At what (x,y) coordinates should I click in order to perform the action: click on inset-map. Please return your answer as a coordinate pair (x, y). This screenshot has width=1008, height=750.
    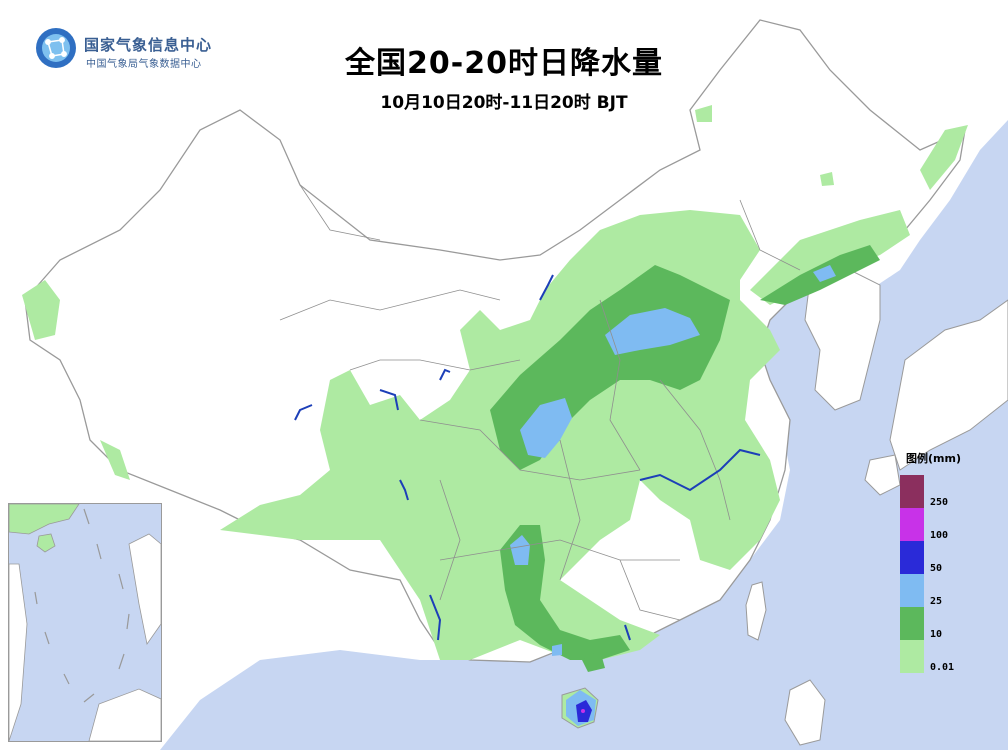
    Looking at the image, I should click on (85, 622).